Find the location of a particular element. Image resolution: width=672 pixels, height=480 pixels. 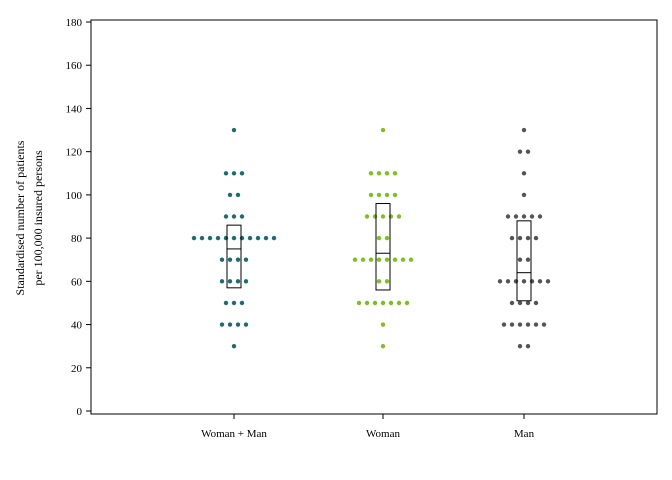

quartile-boxes is located at coordinates (379, 252).